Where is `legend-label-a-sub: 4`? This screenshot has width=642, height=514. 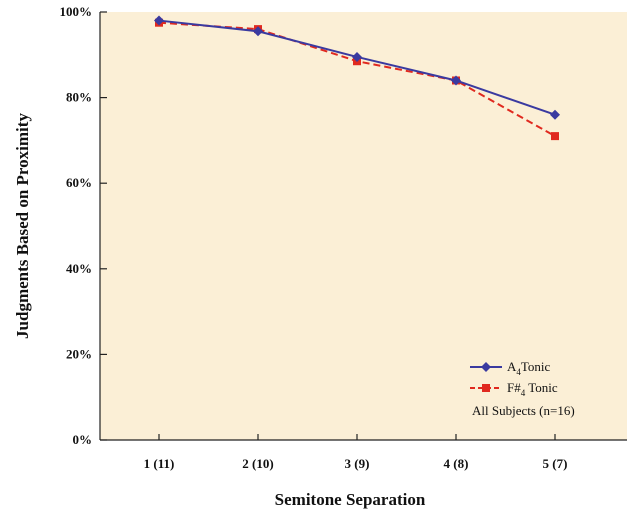
legend-label-a-sub: 4 is located at coordinates (518, 372).